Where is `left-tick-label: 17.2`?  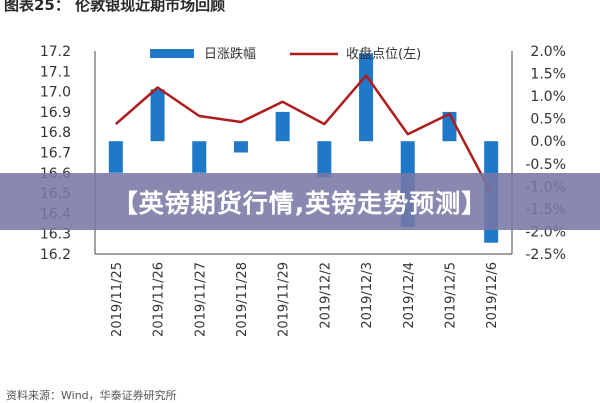 left-tick-label: 17.2 is located at coordinates (55, 52).